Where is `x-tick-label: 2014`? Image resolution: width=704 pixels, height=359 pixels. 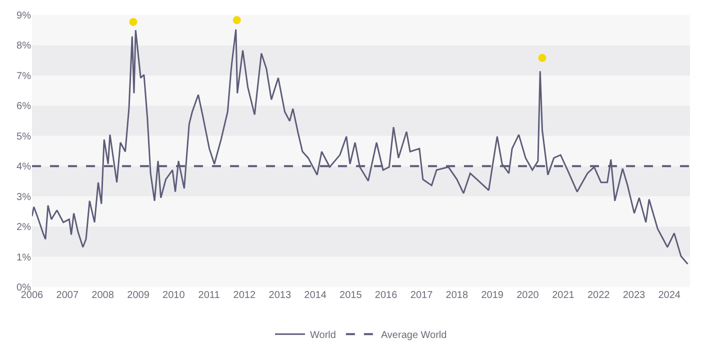
x-tick-label: 2014 is located at coordinates (315, 295).